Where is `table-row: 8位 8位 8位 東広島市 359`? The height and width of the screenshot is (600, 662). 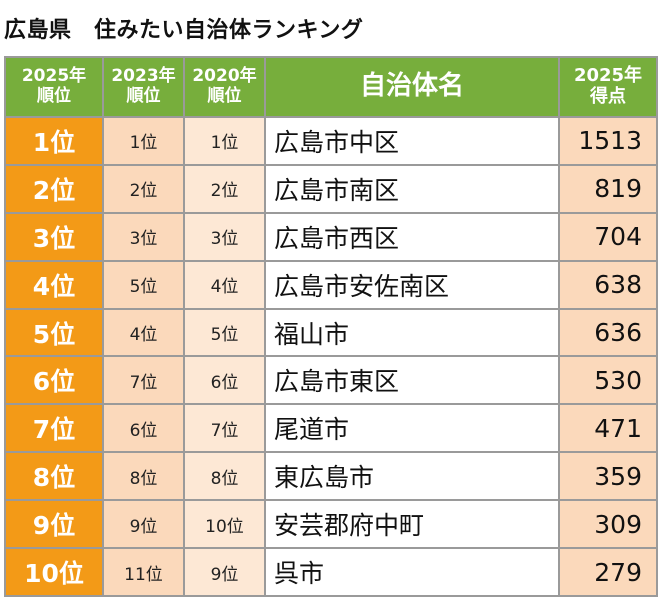
table-row: 8位 8位 8位 東広島市 359 is located at coordinates (331, 476).